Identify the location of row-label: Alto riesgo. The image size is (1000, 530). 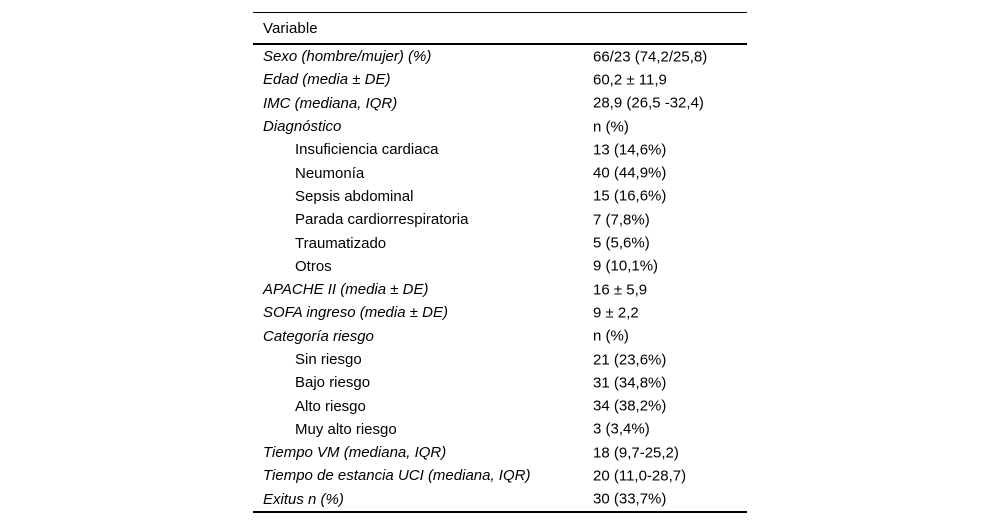
(330, 406).